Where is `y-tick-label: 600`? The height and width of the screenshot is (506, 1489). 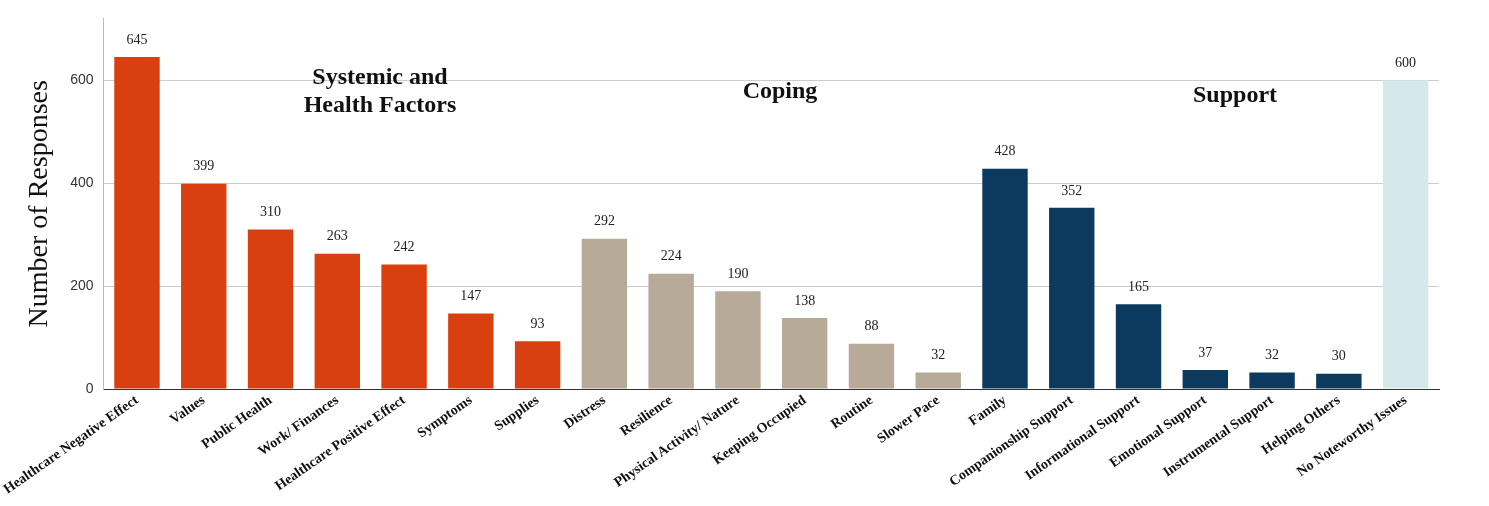 y-tick-label: 600 is located at coordinates (82, 79).